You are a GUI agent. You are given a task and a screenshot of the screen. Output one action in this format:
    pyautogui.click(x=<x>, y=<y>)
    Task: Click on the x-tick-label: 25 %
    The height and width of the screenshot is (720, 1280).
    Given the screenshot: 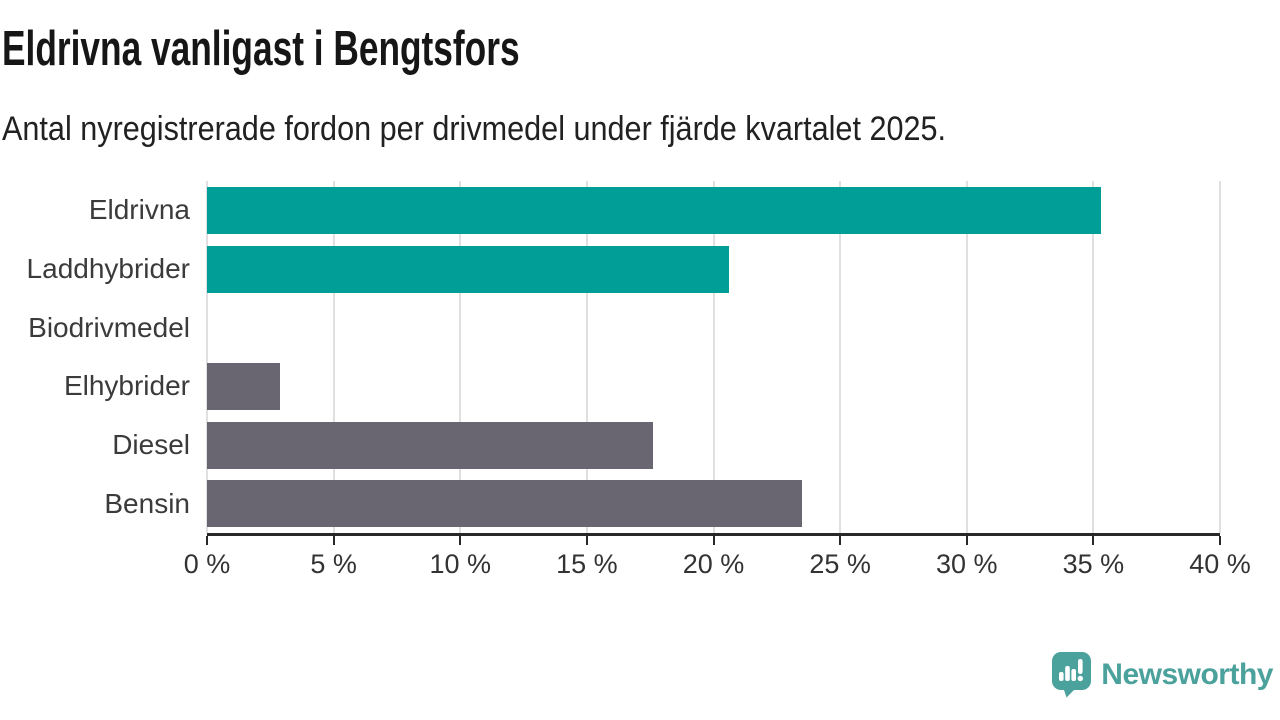 What is the action you would take?
    pyautogui.click(x=840, y=564)
    